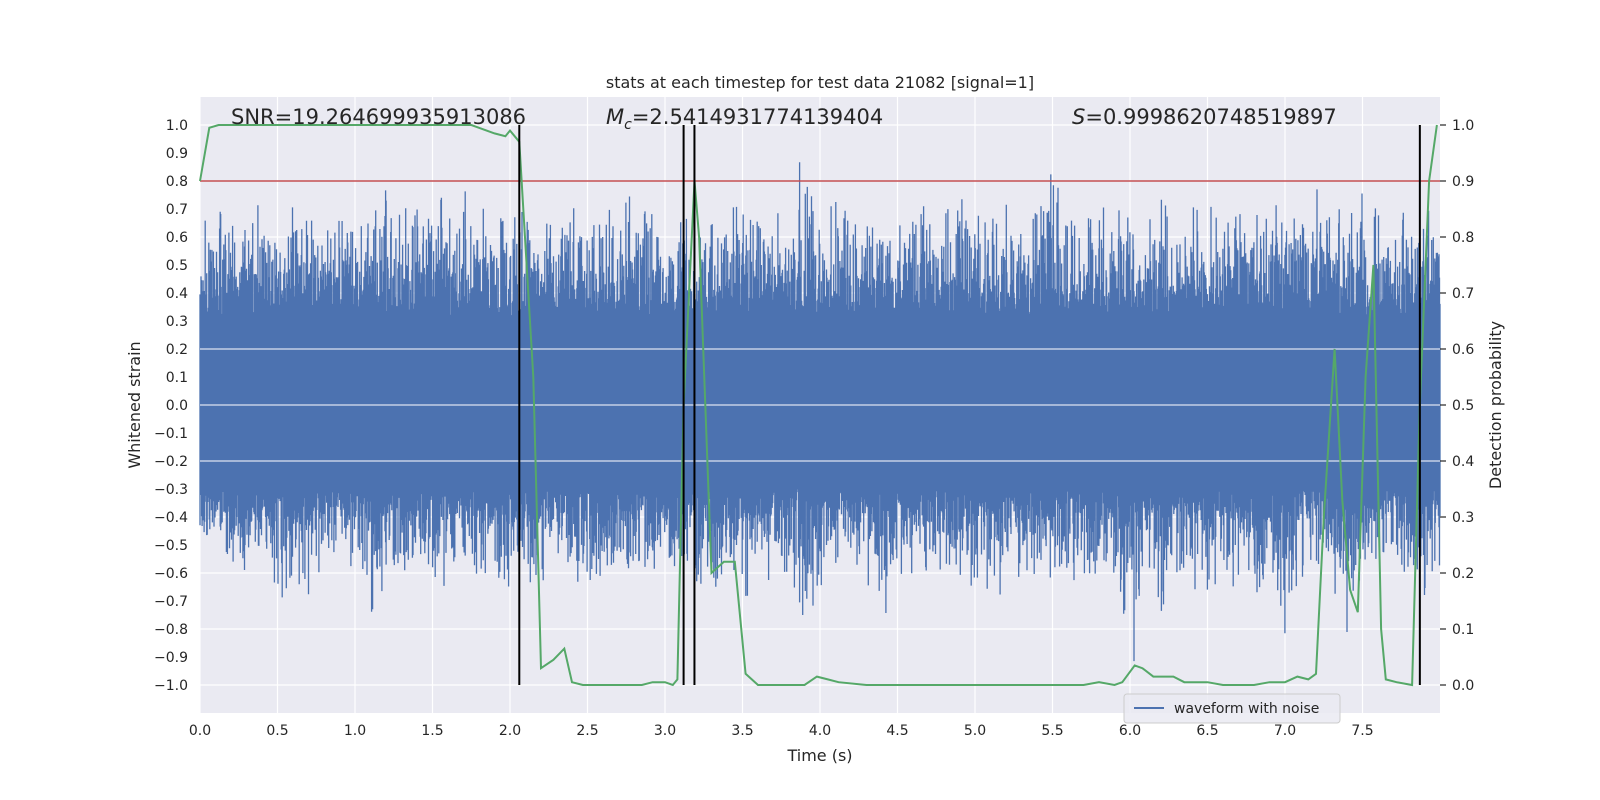 The width and height of the screenshot is (1600, 800). I want to click on y-axis-label: Whitened strain, so click(134, 404).